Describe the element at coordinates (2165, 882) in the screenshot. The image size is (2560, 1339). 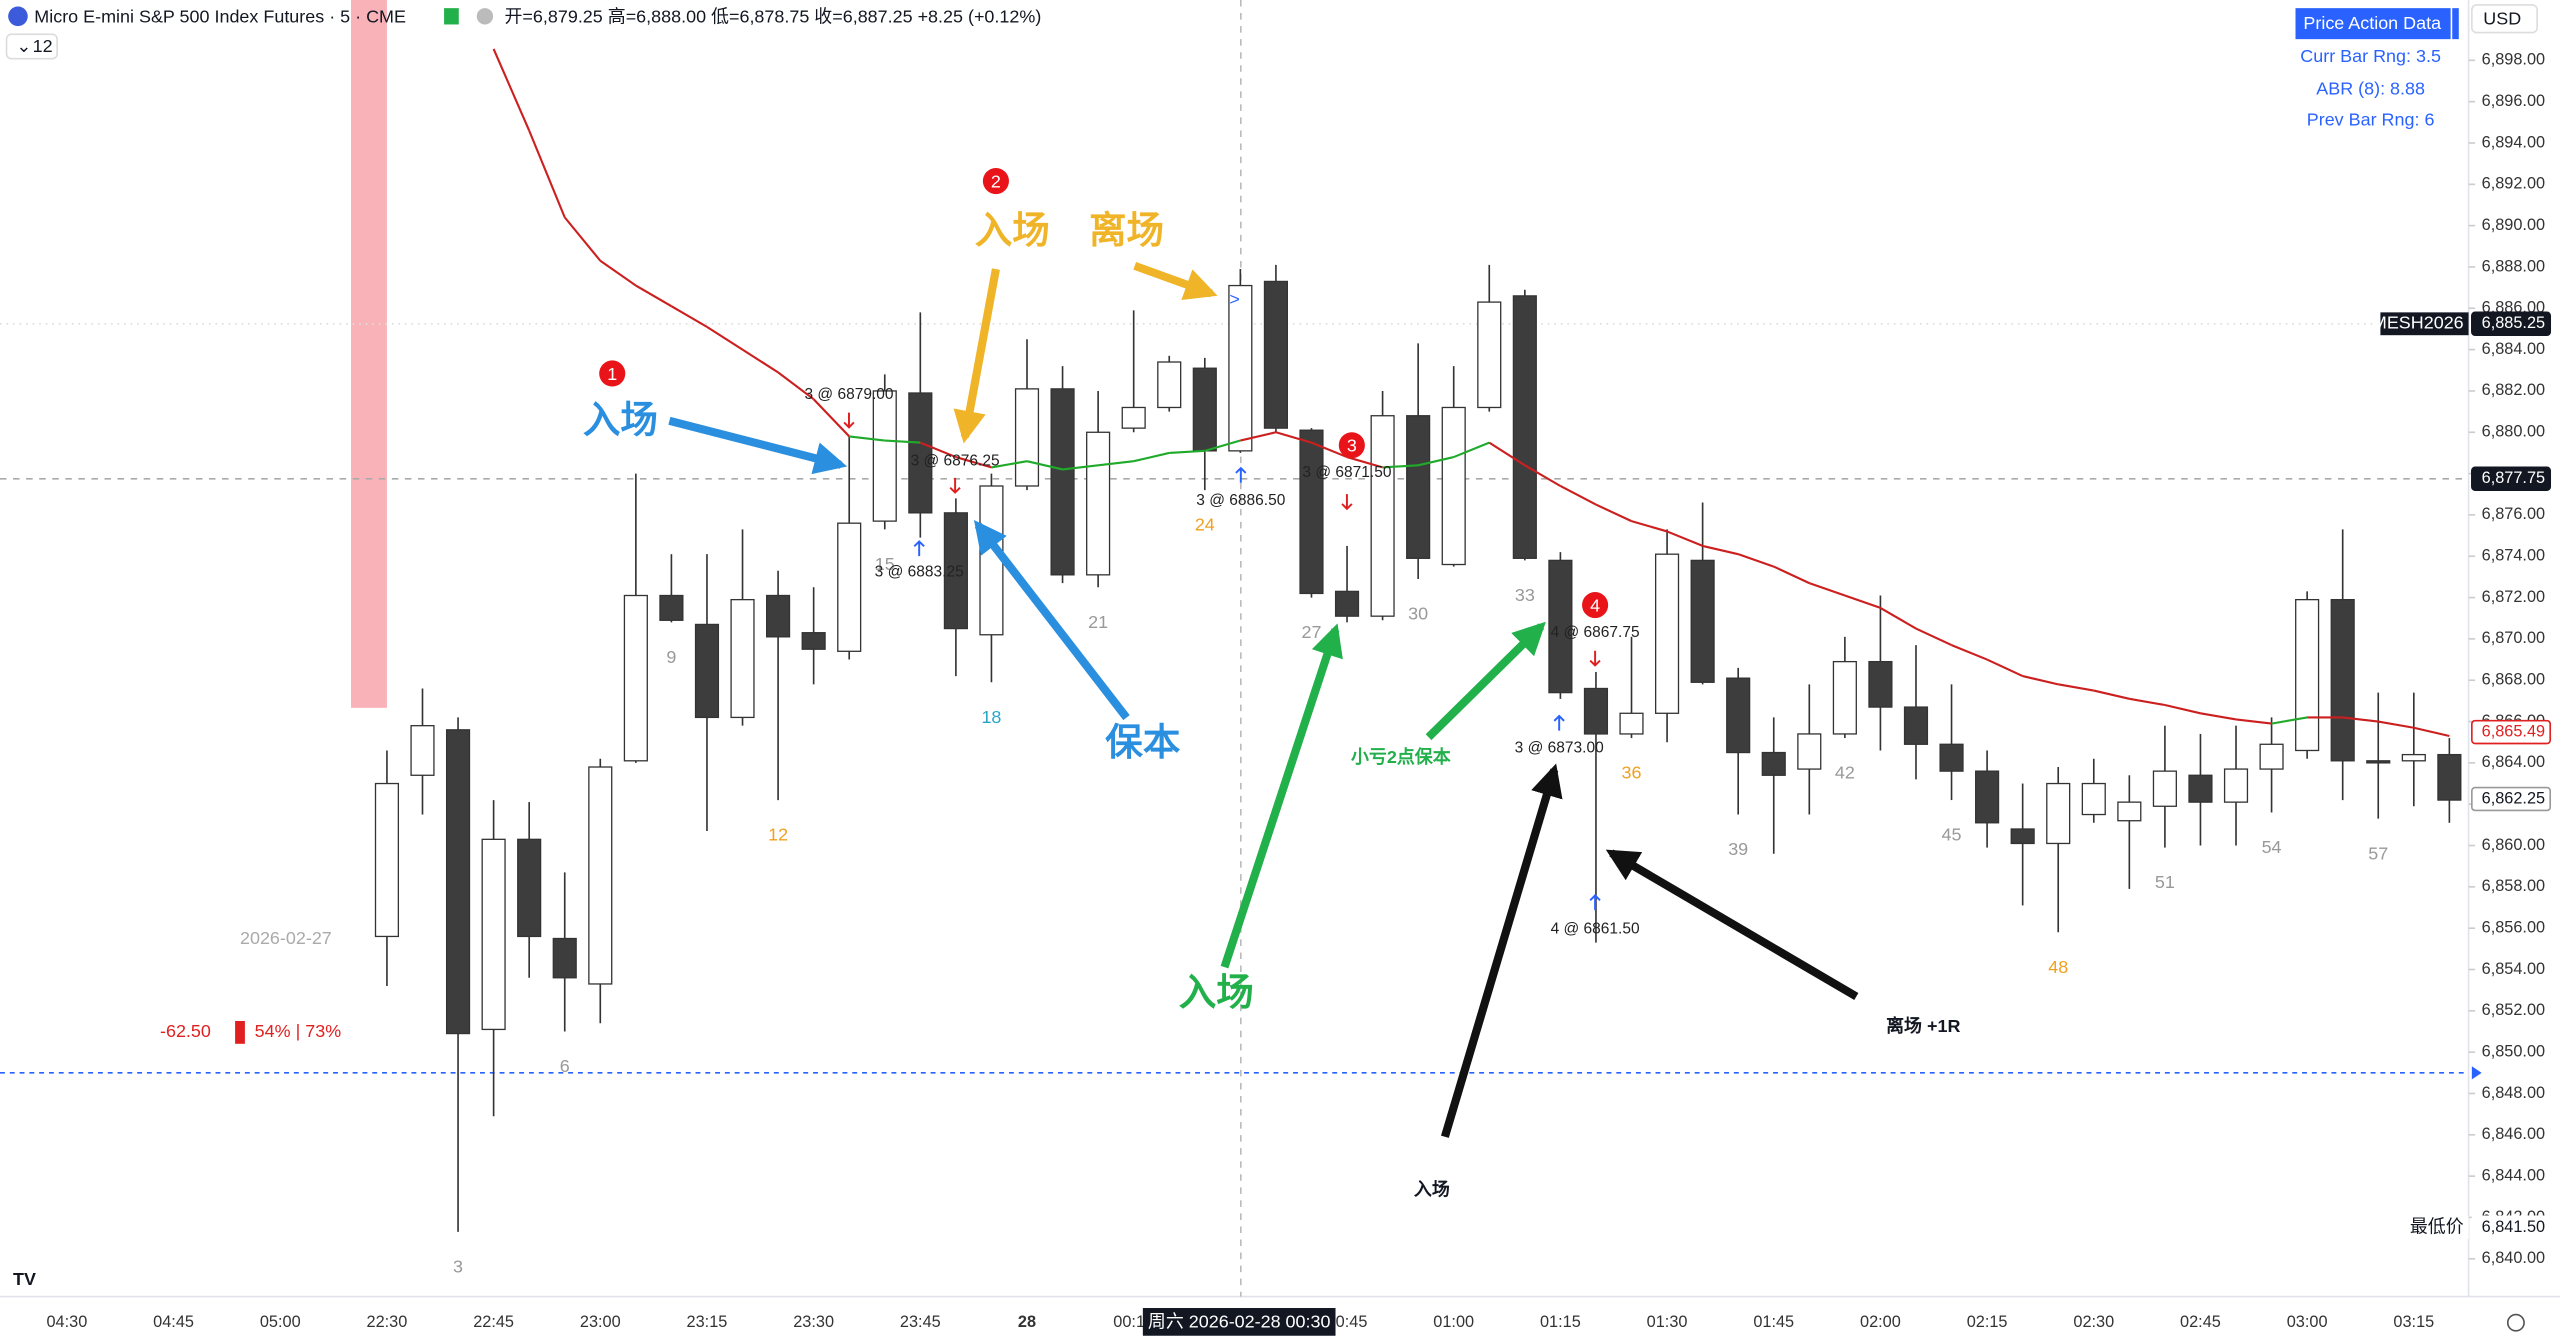
I see `bar-count: 51` at that location.